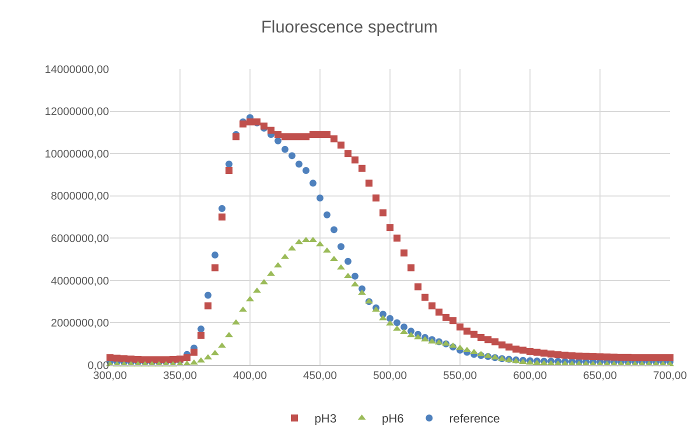 Image resolution: width=699 pixels, height=445 pixels. I want to click on y-tick-label: 6000000,00, so click(79, 238).